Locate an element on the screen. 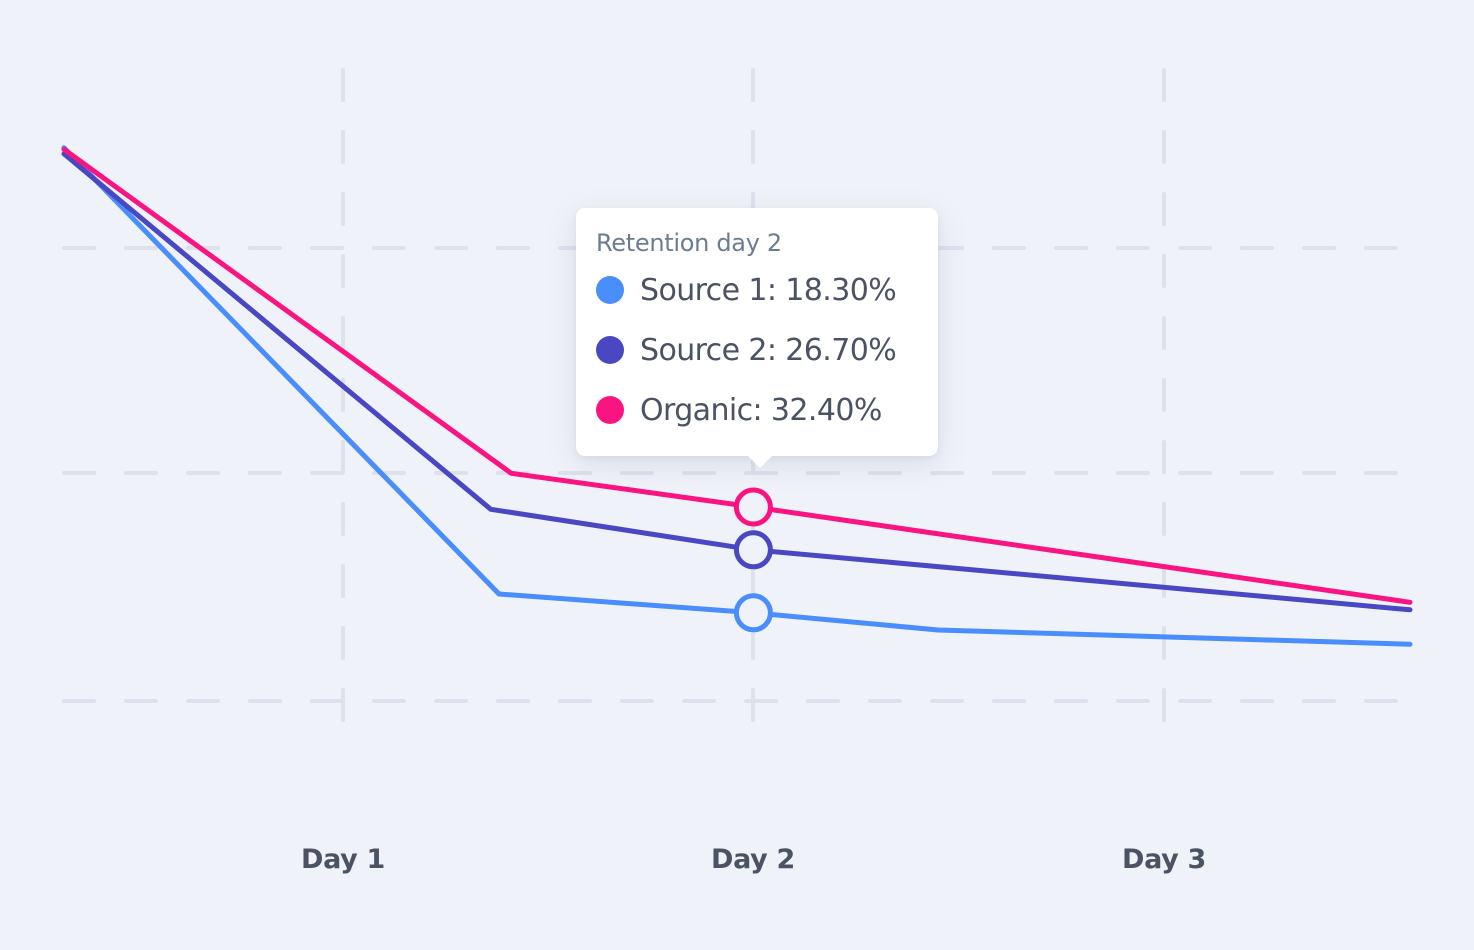 Image resolution: width=1474 pixels, height=950 pixels. tooltip-row-source-1: Source 1: 18.30% is located at coordinates (757, 290).